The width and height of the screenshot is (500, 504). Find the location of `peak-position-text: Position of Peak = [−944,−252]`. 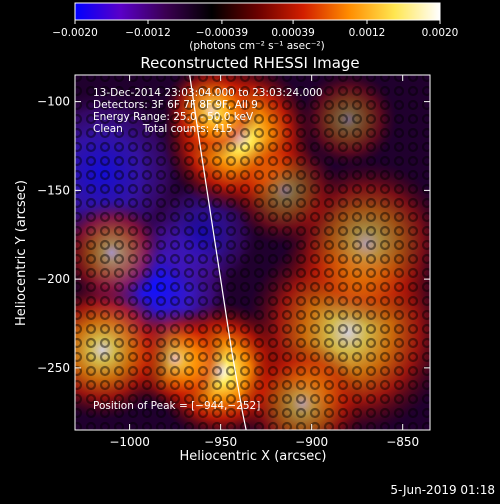

peak-position-text: Position of Peak = [−944,−252] is located at coordinates (176, 406).